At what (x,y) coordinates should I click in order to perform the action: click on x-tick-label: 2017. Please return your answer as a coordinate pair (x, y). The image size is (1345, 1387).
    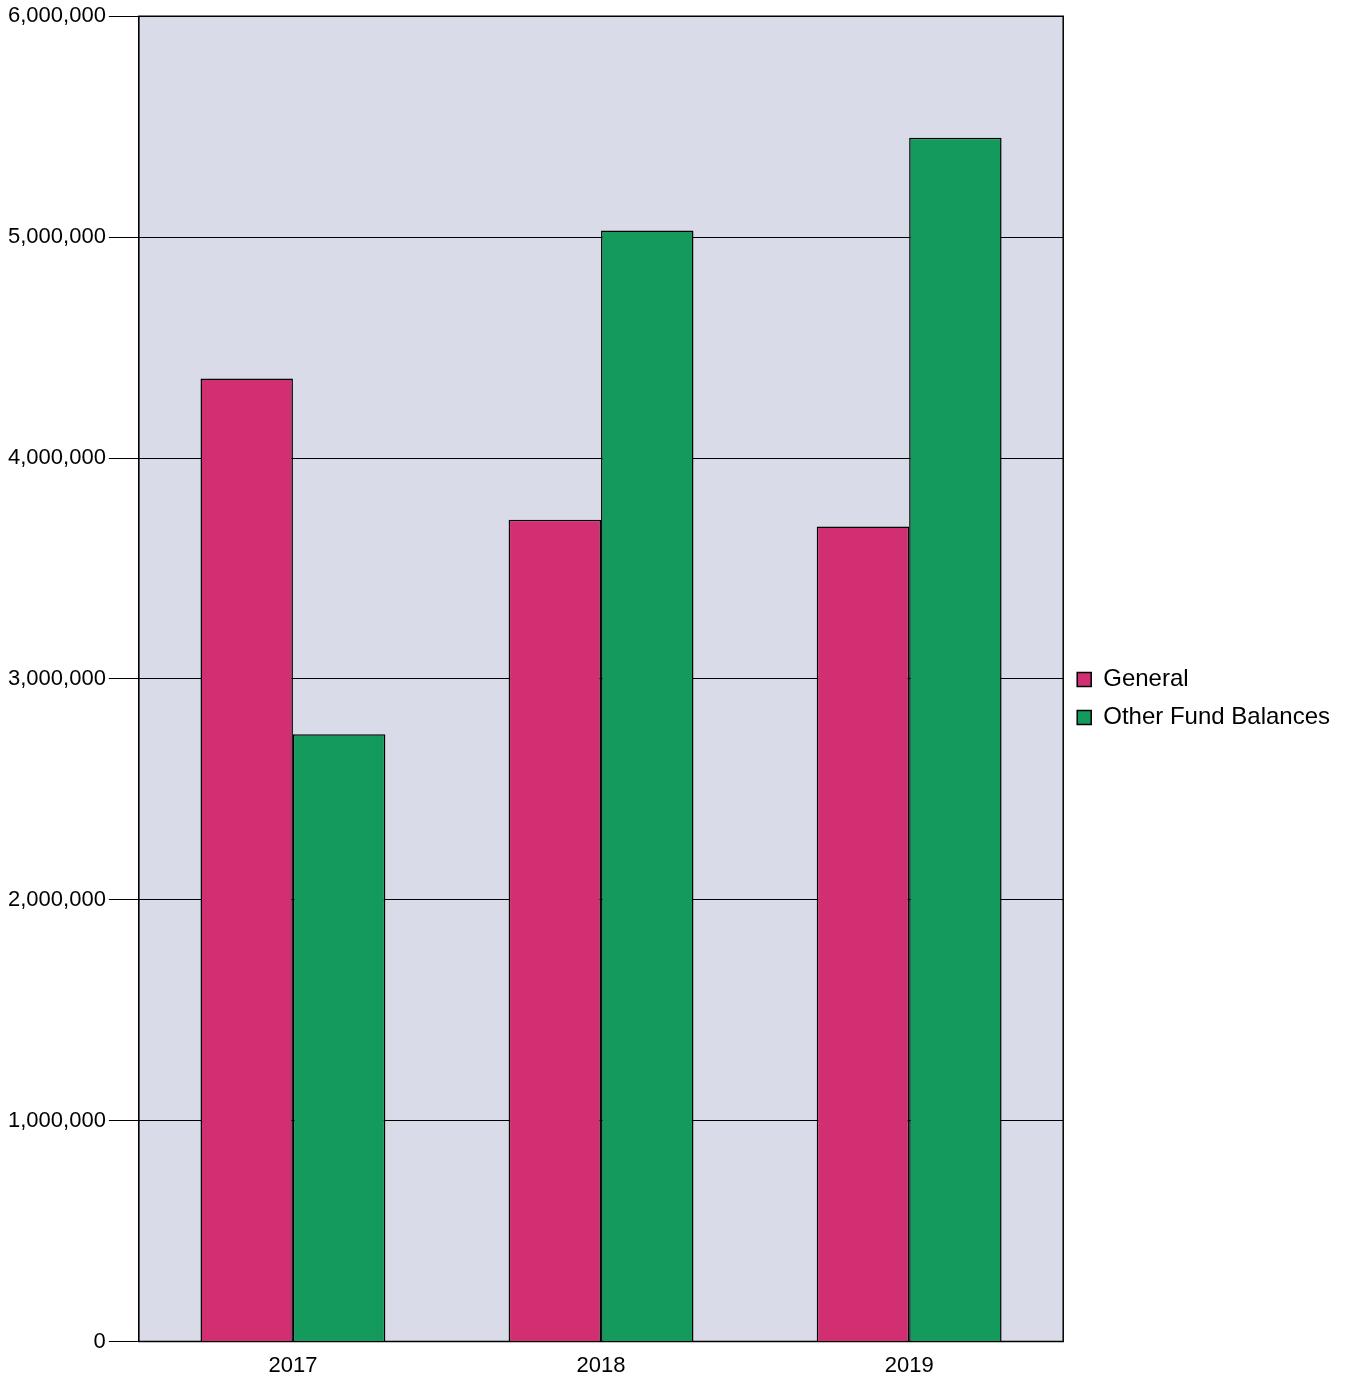
    Looking at the image, I should click on (293, 1364).